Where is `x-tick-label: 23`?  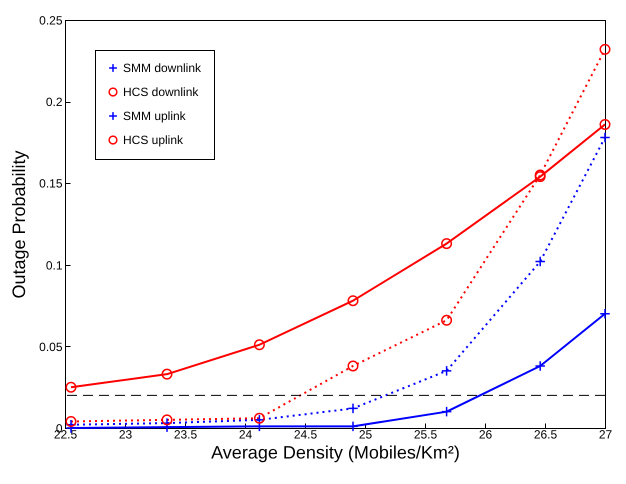
x-tick-label: 23 is located at coordinates (125, 435).